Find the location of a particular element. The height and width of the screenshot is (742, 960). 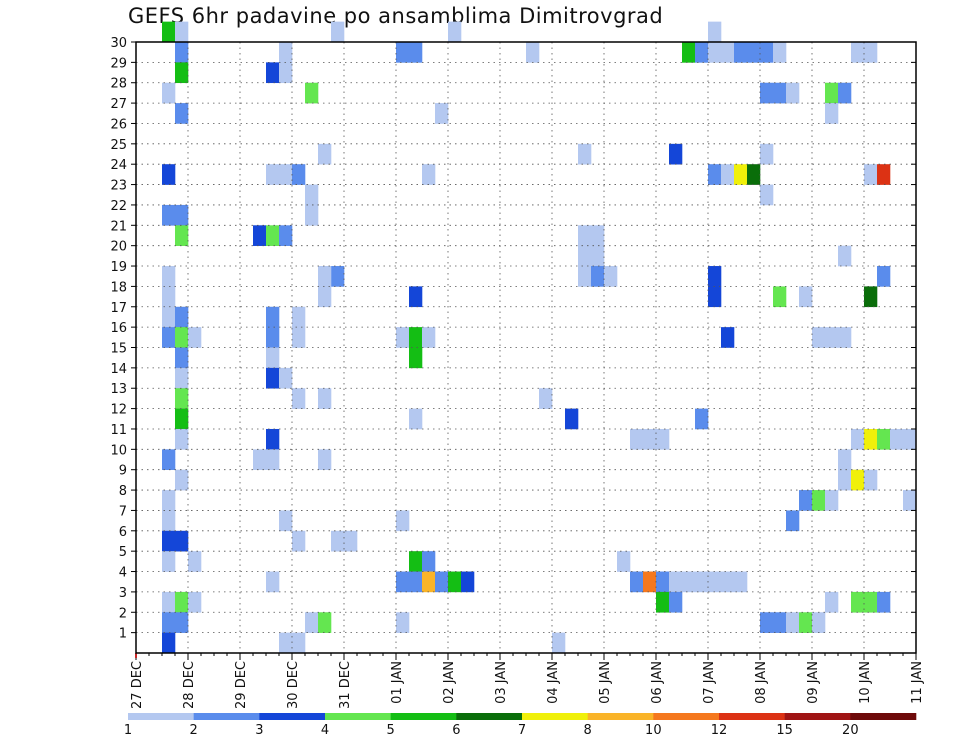

y-tick-label: 12 is located at coordinates (118, 410).